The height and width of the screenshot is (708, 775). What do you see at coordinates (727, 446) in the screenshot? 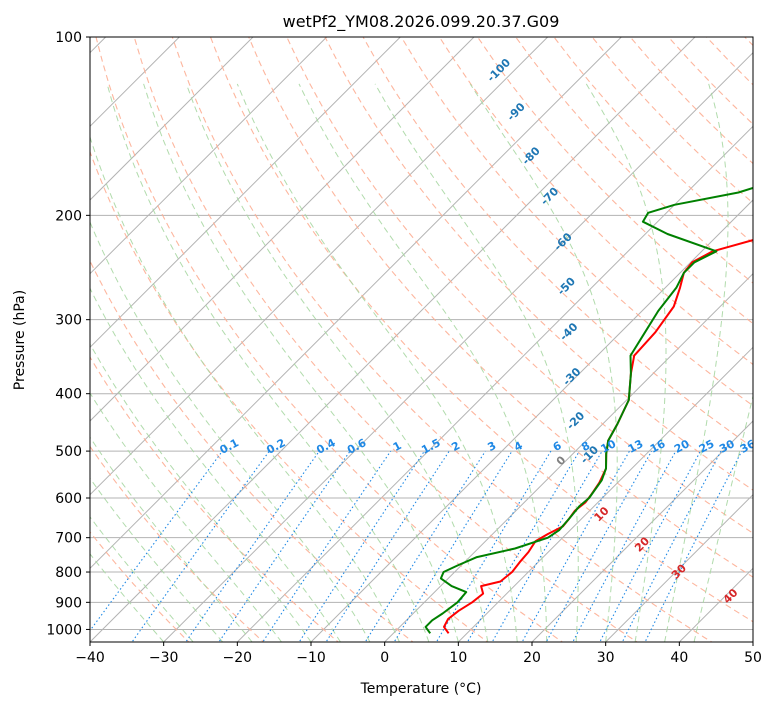
I see `mixing-ratio-label: 30` at bounding box center [727, 446].